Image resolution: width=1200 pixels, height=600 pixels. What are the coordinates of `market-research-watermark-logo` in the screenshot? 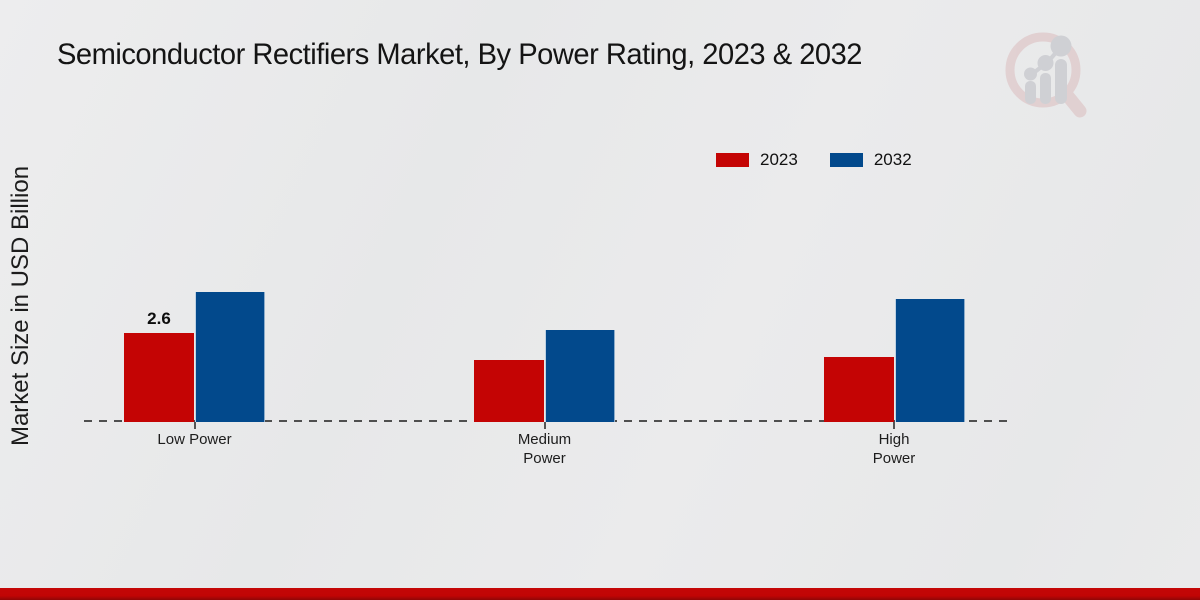 It's located at (1046, 75).